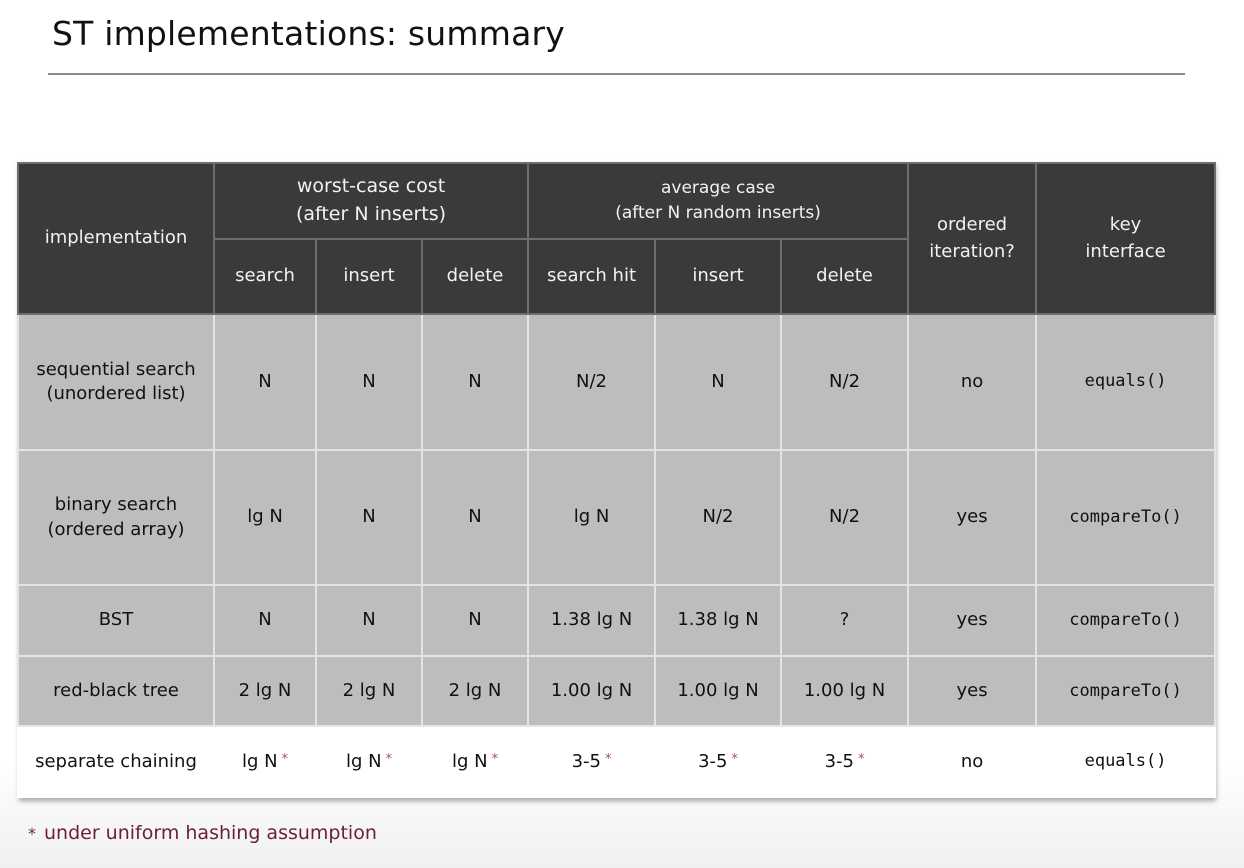  I want to click on footnote-text: under uniform hashing assumption, so click(210, 833).